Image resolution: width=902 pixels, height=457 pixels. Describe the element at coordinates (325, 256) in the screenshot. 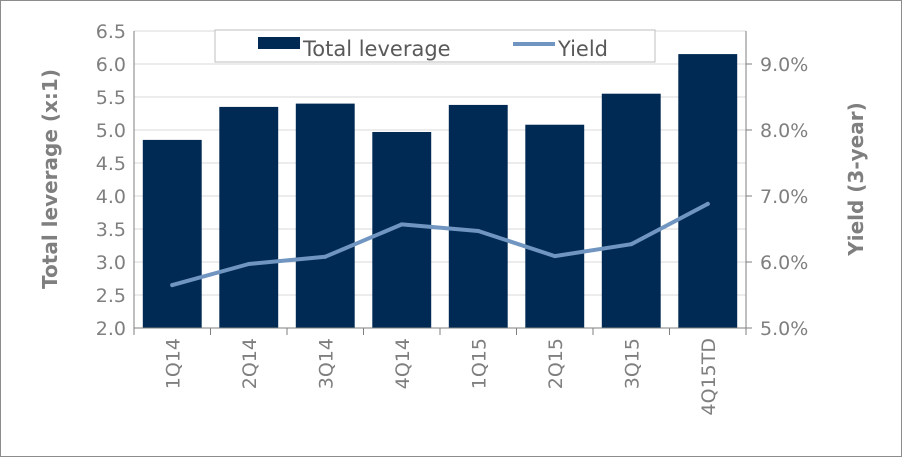

I see `yield-point-3Q14` at that location.